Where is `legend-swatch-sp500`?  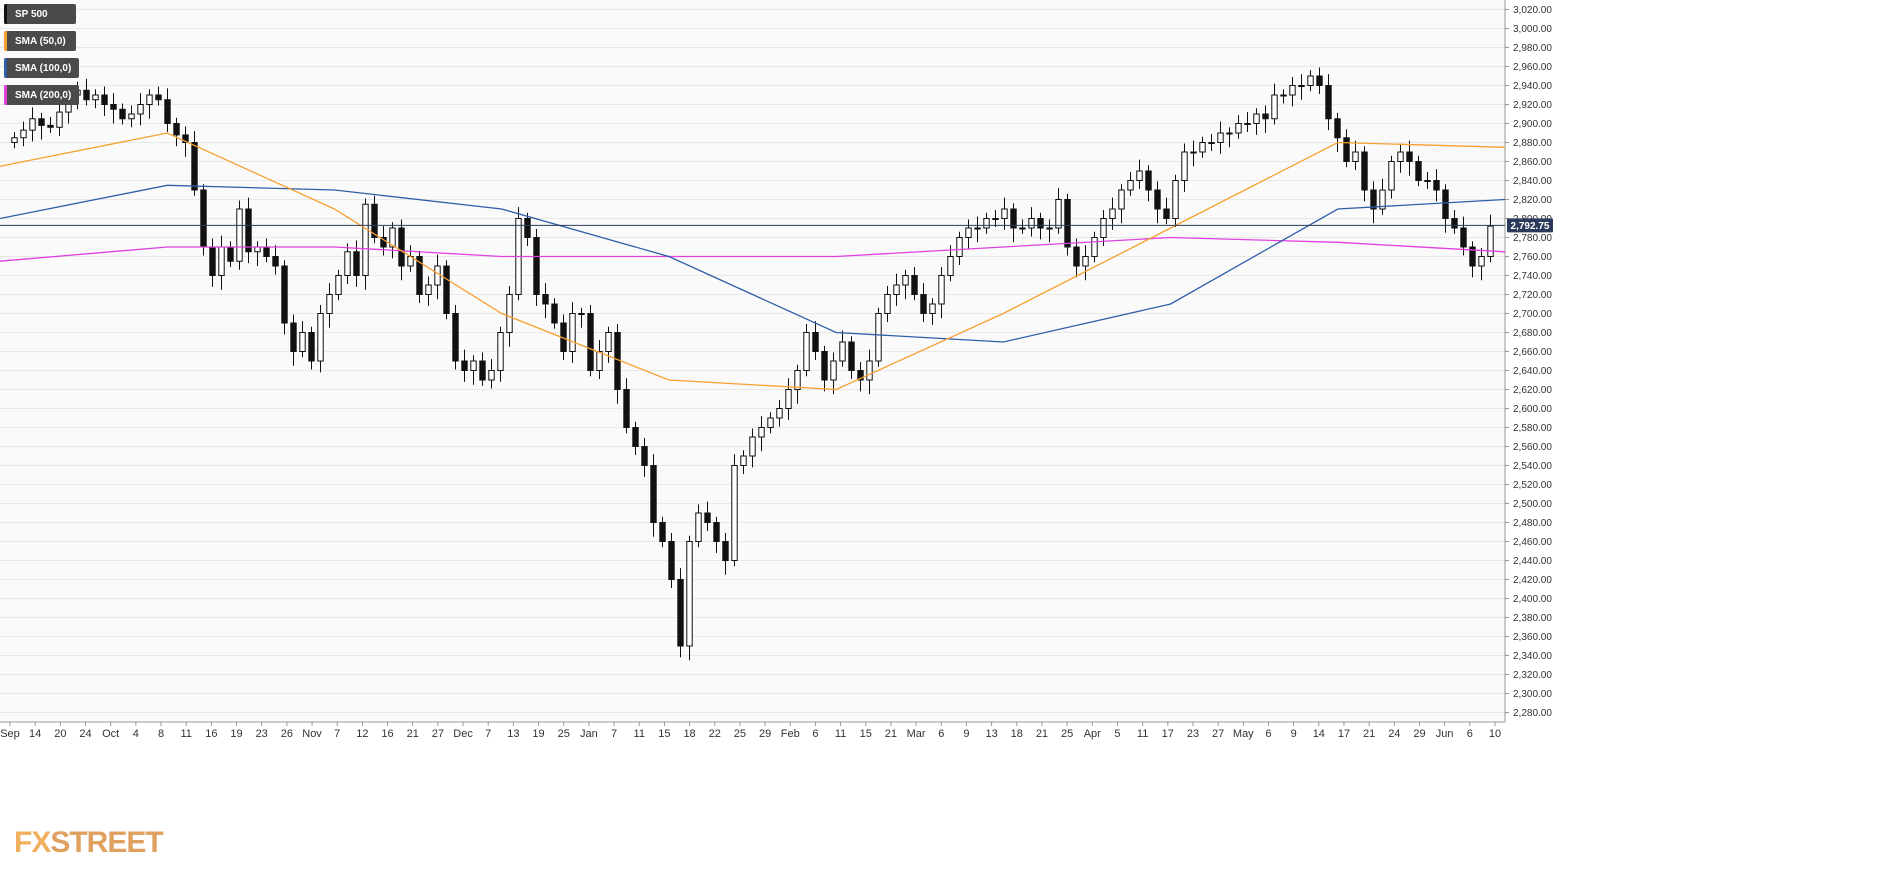
legend-swatch-sp500 is located at coordinates (5, 14).